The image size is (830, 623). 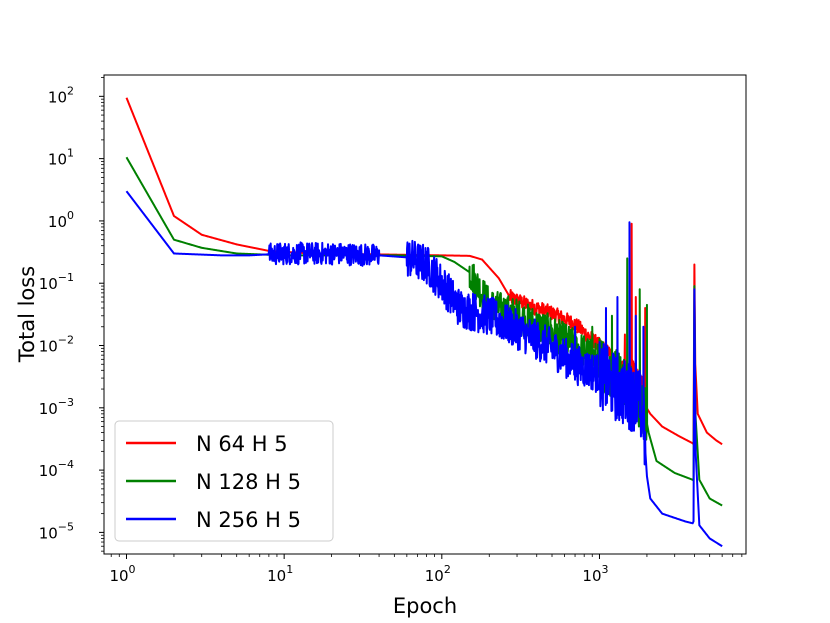 What do you see at coordinates (248, 520) in the screenshot?
I see `legend-label-3: N 256 H 5` at bounding box center [248, 520].